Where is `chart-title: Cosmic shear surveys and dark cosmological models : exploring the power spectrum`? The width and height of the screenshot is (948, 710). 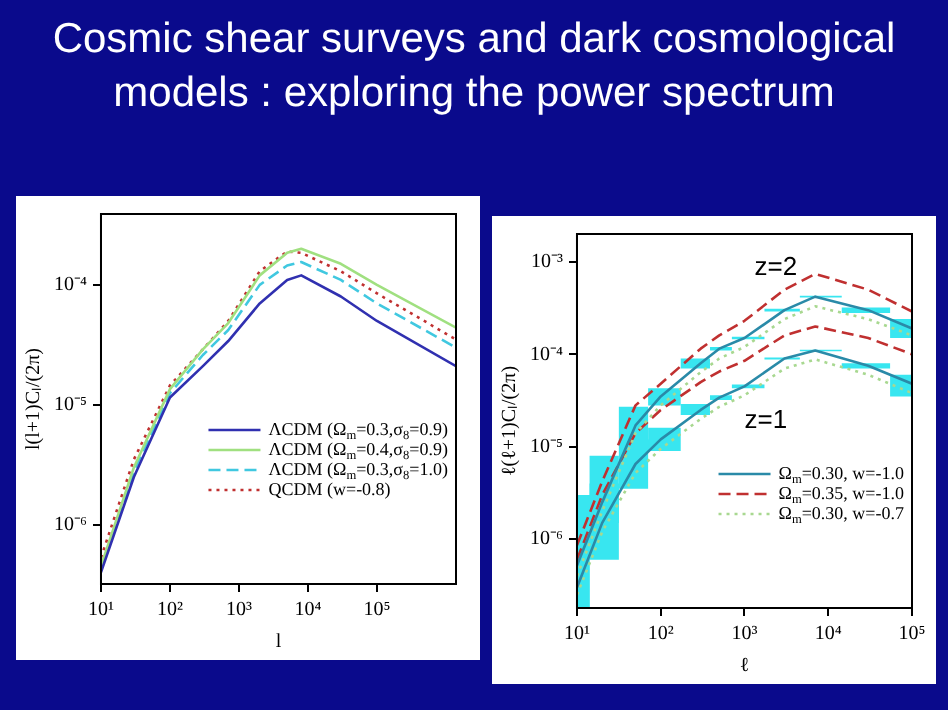
chart-title: Cosmic shear surveys and dark cosmological models : exploring the power spectrum is located at coordinates (474, 67).